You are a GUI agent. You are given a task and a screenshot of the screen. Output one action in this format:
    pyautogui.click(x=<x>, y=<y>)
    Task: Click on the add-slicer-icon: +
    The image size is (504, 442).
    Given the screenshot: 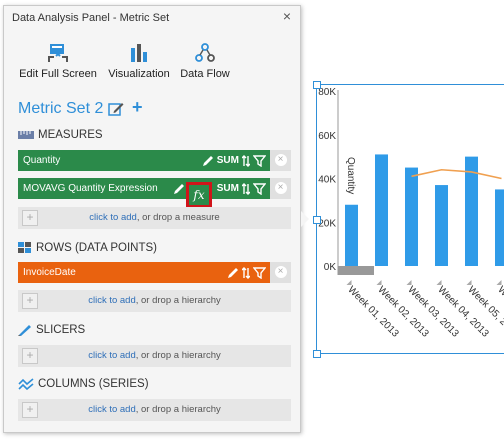 What is the action you would take?
    pyautogui.click(x=30, y=356)
    